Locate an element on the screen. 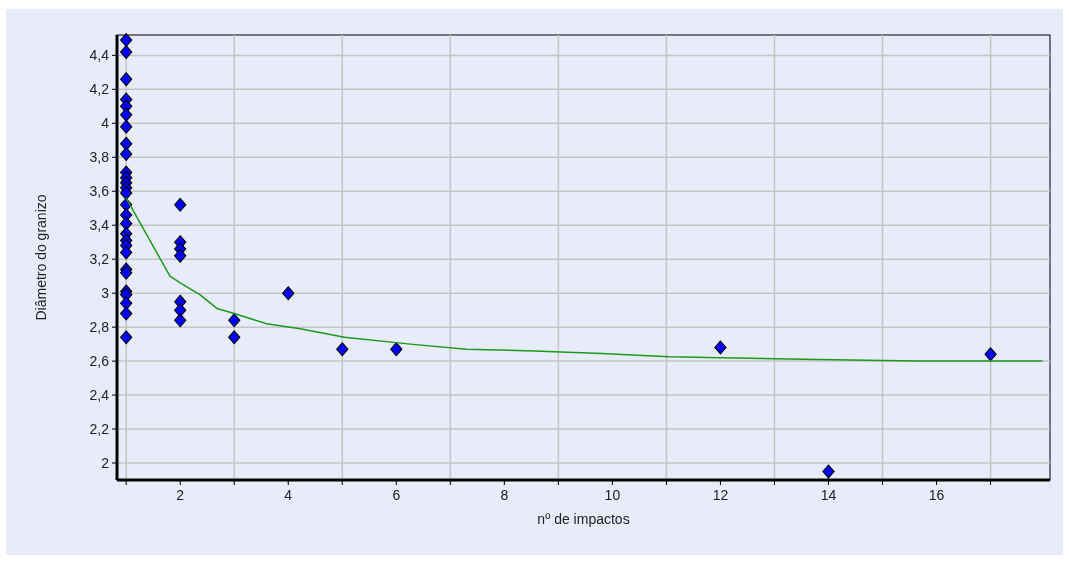  x-tick-label: 14 is located at coordinates (828, 495).